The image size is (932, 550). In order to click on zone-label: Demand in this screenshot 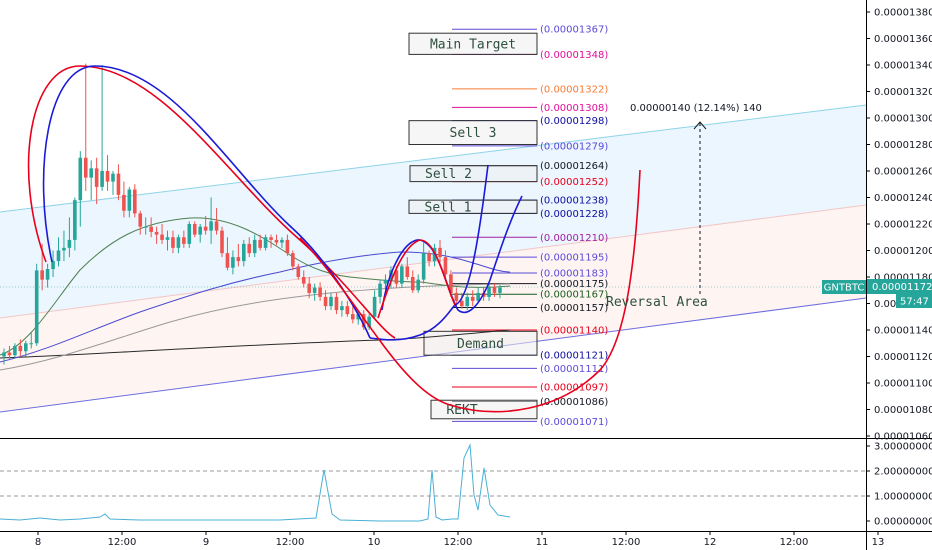, I will do `click(480, 344)`.